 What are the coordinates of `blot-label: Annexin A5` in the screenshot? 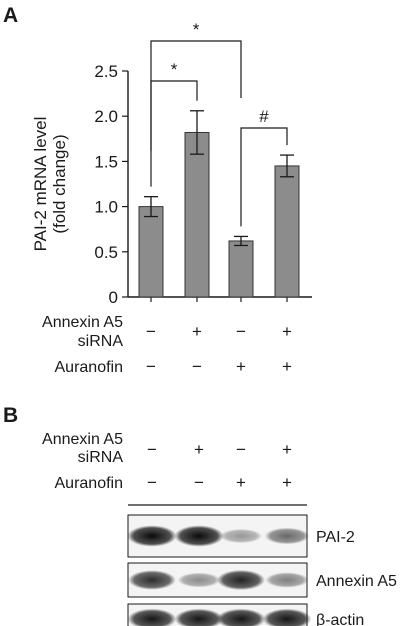 It's located at (356, 581).